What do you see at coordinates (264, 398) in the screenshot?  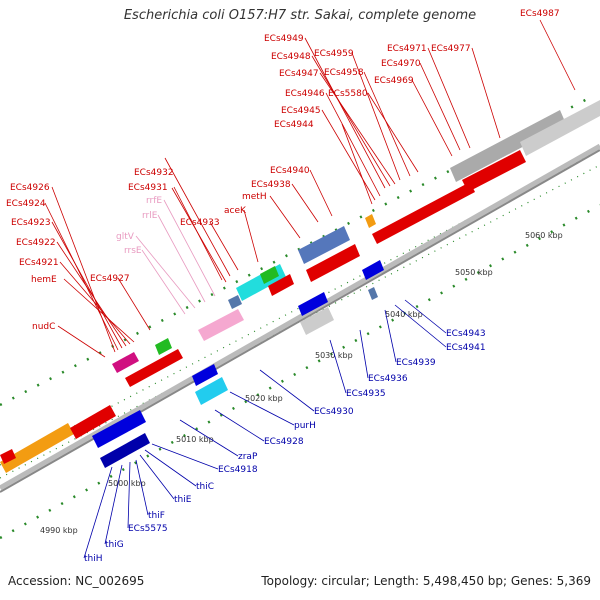 I see `kbp-label: 5020 kbp` at bounding box center [264, 398].